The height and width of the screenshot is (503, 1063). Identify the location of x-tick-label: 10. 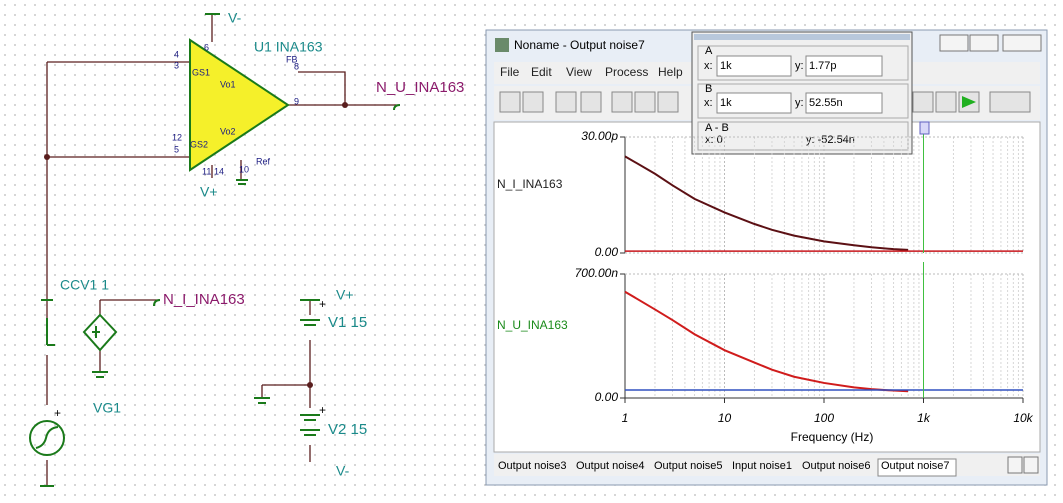
(725, 418).